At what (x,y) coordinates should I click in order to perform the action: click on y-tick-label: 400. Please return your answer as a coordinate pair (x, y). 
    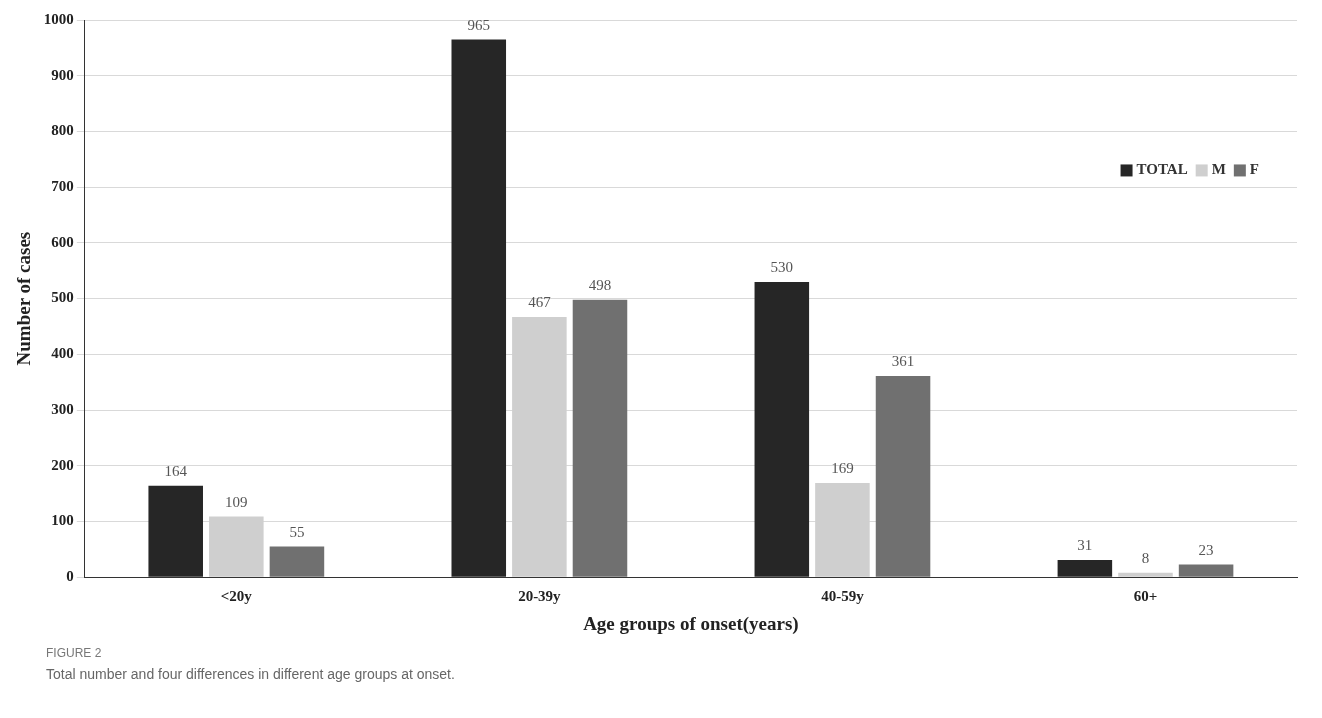
    Looking at the image, I should click on (62, 353).